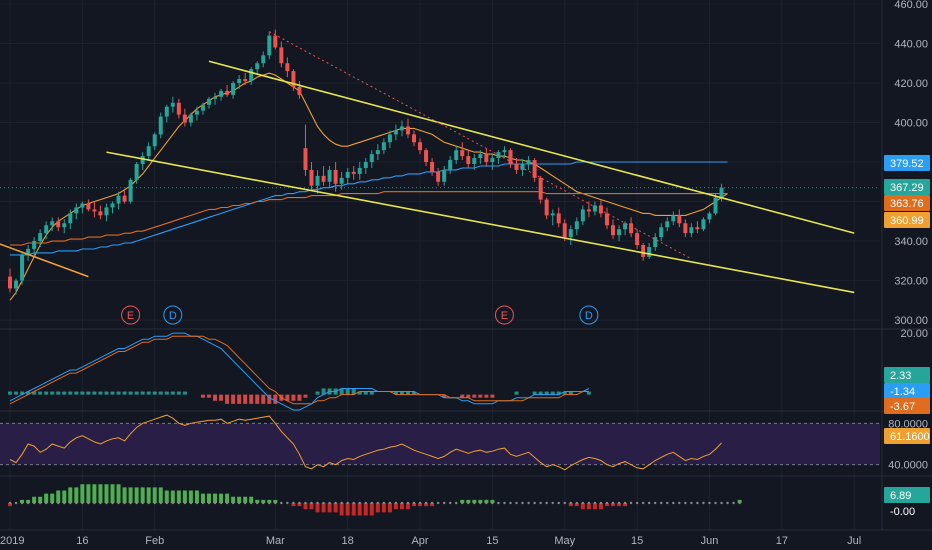 The image size is (932, 550). What do you see at coordinates (173, 315) in the screenshot?
I see `event-marker-d: D` at bounding box center [173, 315].